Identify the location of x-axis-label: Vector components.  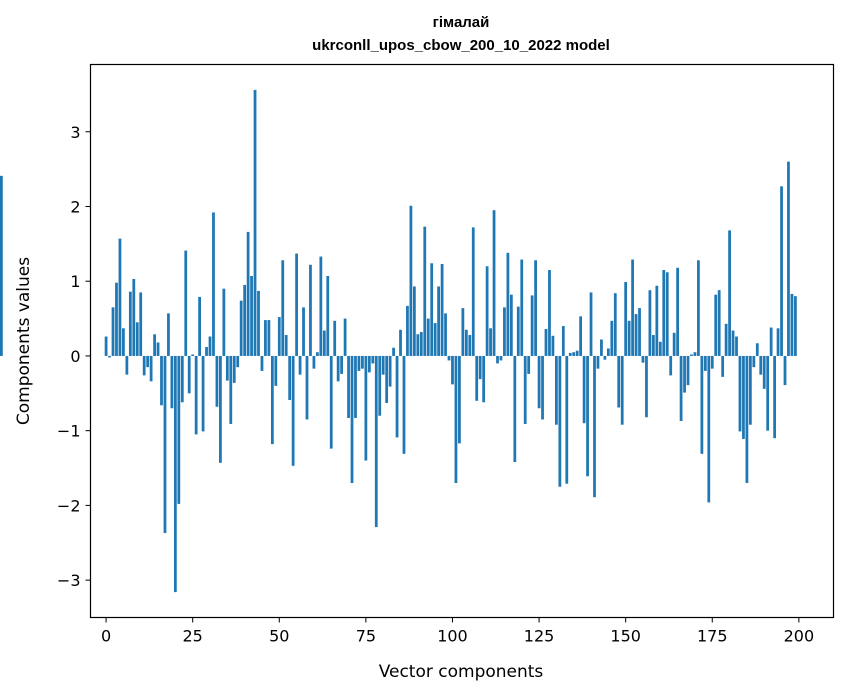
(461, 672).